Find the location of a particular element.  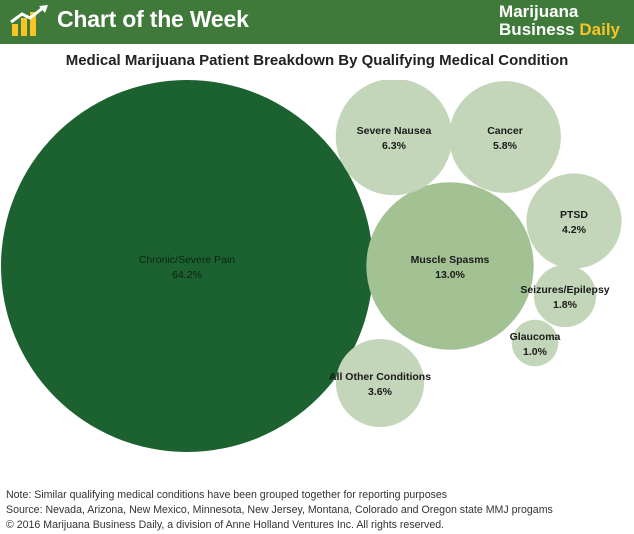

bubble-cancer: Cancer 5.8% is located at coordinates (505, 137).